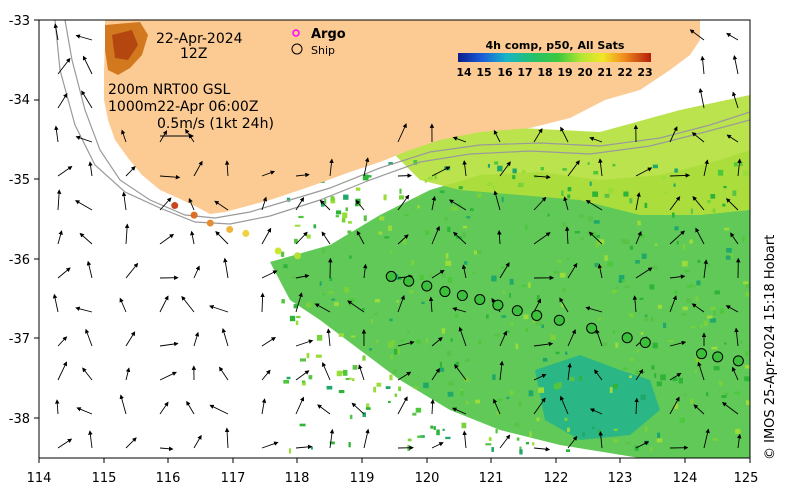 The width and height of the screenshot is (791, 492). I want to click on x-tick-label: 118, so click(297, 478).